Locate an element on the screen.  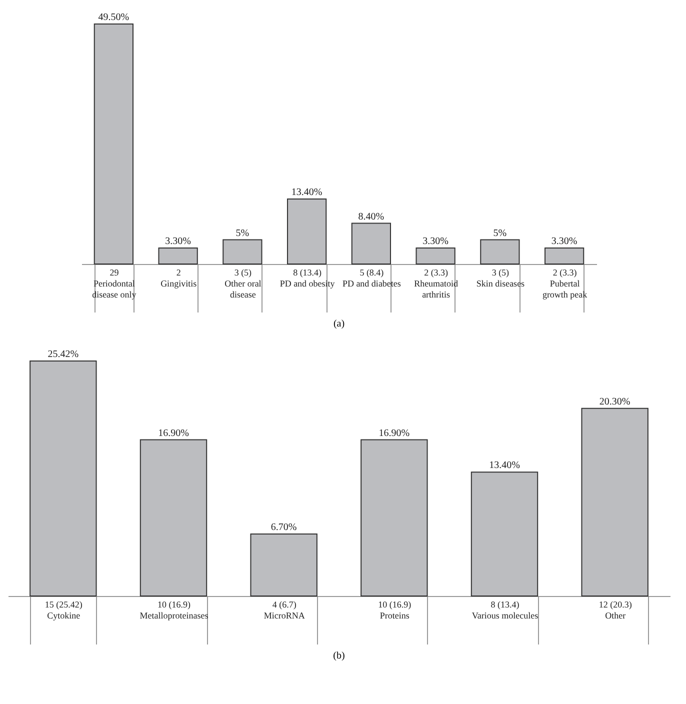
x-tick-label: 8 (13.4) Various molecules is located at coordinates (505, 610).